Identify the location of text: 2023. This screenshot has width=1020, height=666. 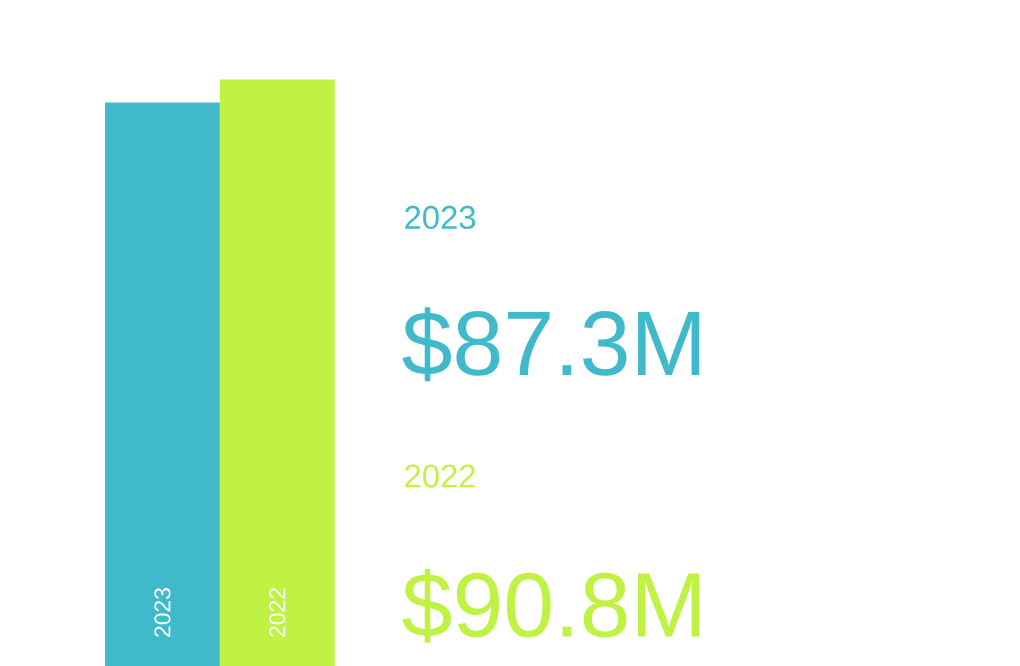
(440, 217).